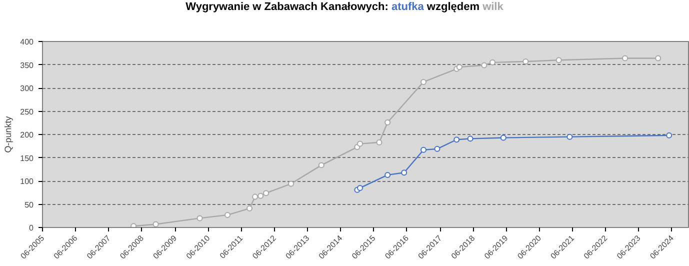 Image resolution: width=689 pixels, height=266 pixels. I want to click on y-tick-label: 250, so click(27, 111).